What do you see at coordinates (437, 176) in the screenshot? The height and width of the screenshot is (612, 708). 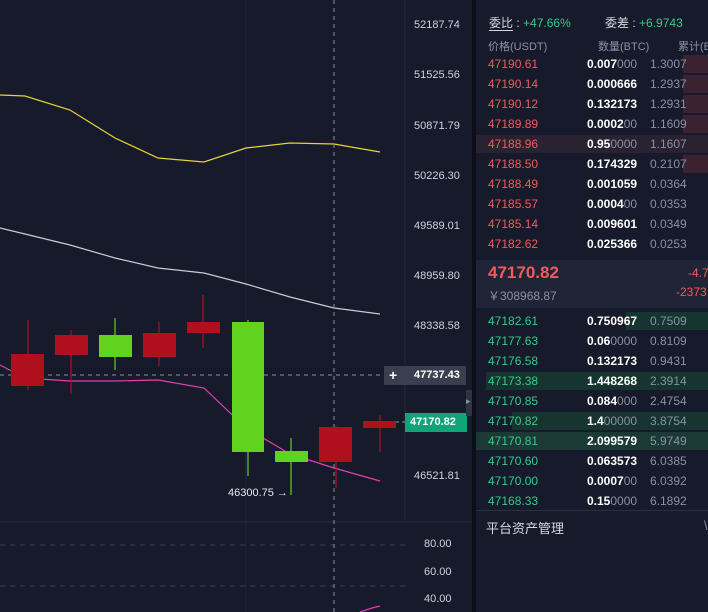 I see `y-axis-label: 50226.30` at bounding box center [437, 176].